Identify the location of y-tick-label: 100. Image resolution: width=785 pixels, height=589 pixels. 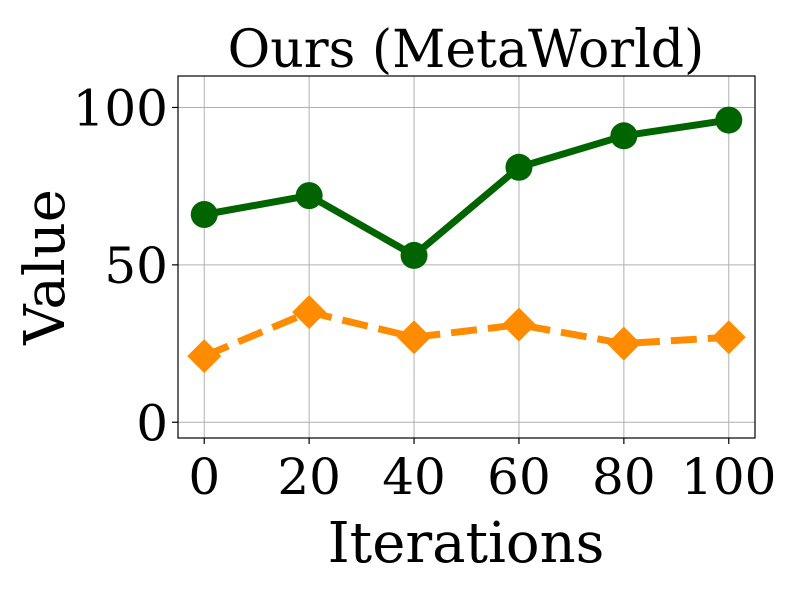
(120, 108).